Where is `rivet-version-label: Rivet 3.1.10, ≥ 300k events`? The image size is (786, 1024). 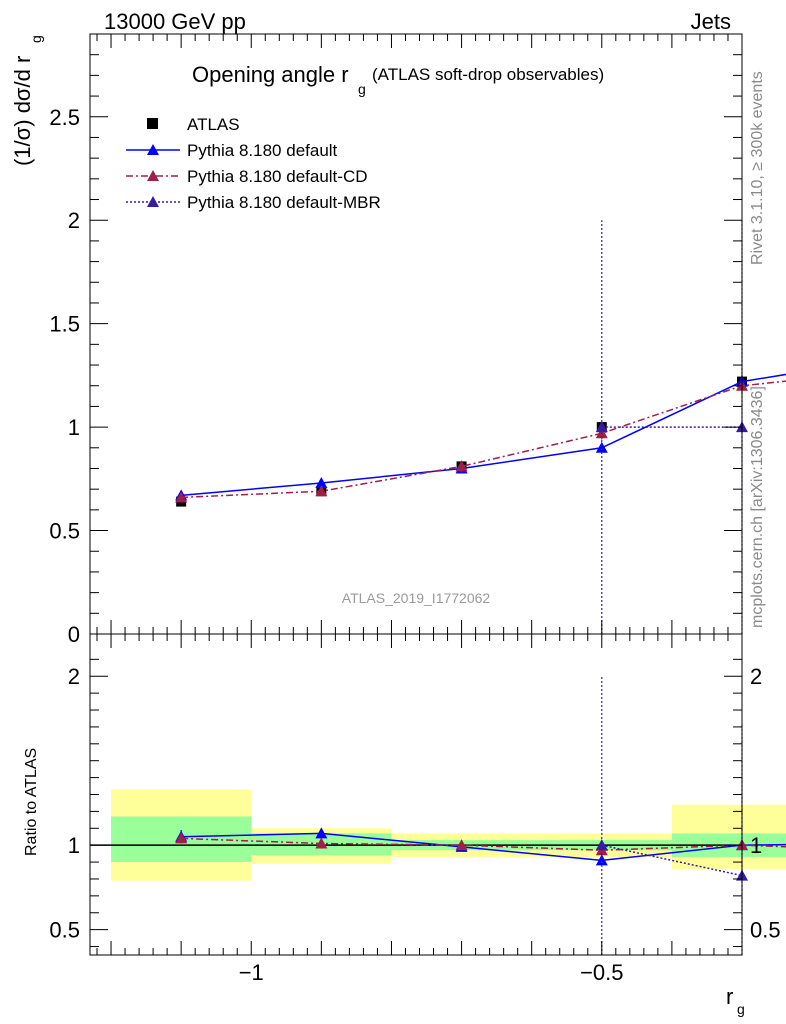 rivet-version-label: Rivet 3.1.10, ≥ 300k events is located at coordinates (757, 168).